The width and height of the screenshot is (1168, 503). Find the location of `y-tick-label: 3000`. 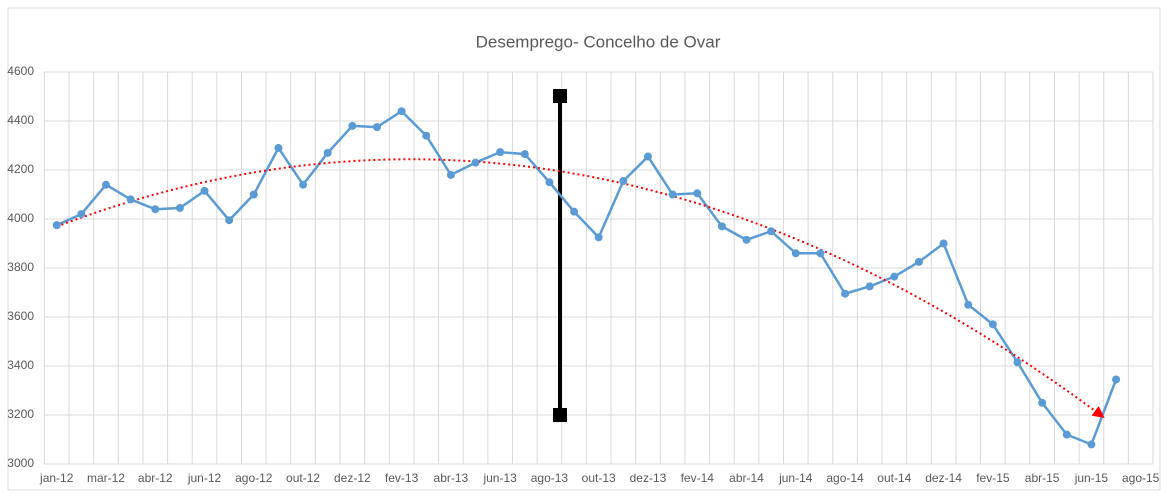

y-tick-label: 3000 is located at coordinates (20, 463).